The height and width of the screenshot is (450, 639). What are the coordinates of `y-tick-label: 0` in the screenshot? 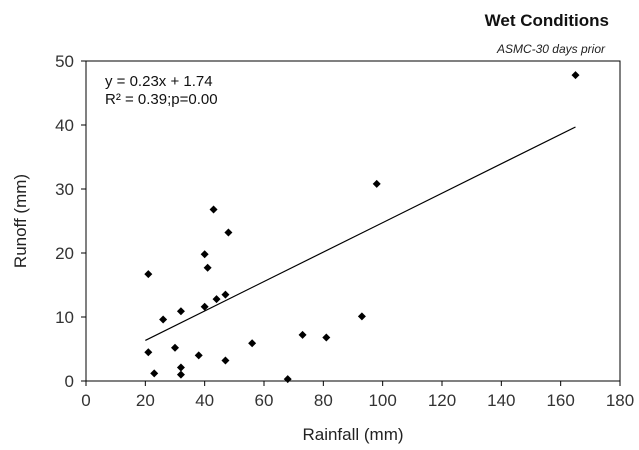 It's located at (69, 381).